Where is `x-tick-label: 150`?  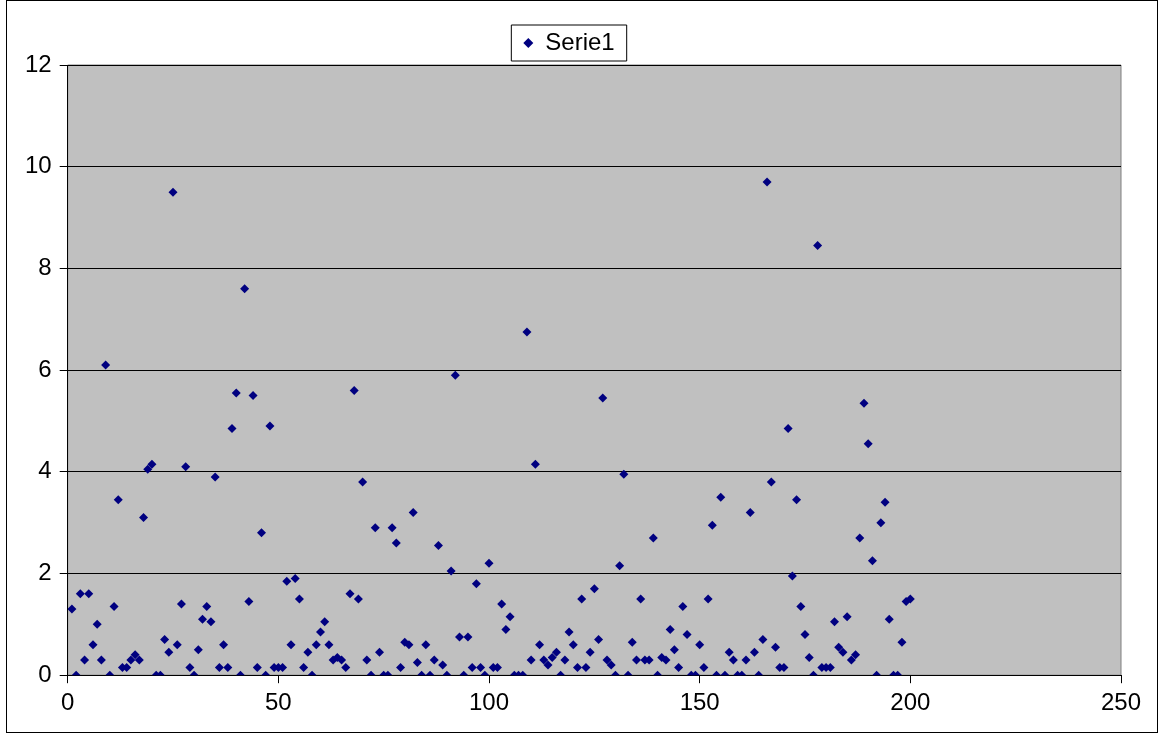 x-tick-label: 150 is located at coordinates (699, 702).